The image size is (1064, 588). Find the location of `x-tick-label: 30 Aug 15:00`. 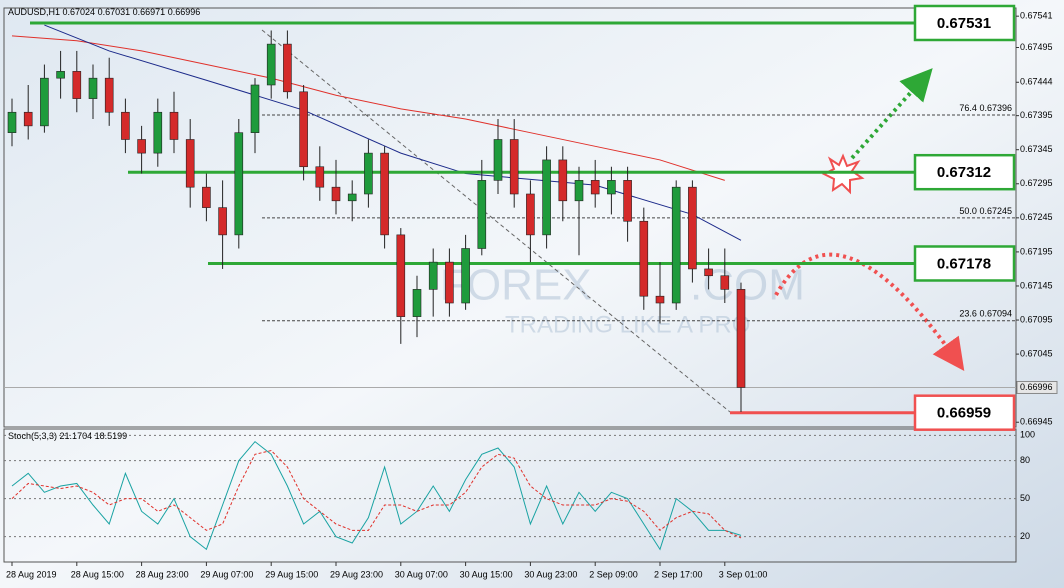

x-tick-label: 30 Aug 15:00 is located at coordinates (486, 574).